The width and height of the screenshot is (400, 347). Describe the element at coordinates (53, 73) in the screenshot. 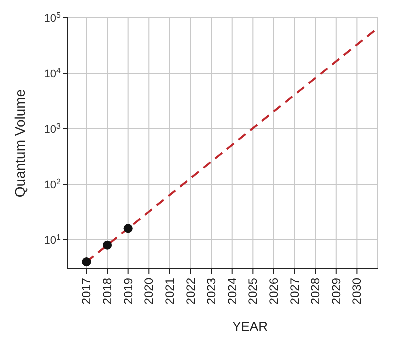

I see `y-tick-label: 10$^{4}$` at that location.